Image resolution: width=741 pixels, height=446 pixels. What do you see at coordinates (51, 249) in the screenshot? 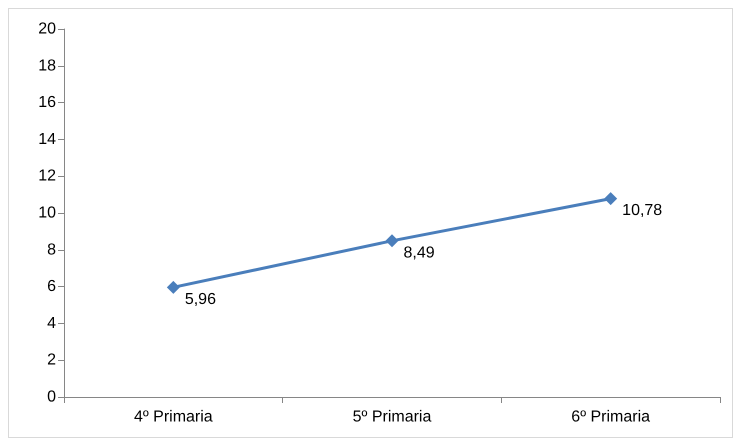
I see `y-tick-label: 8` at bounding box center [51, 249].